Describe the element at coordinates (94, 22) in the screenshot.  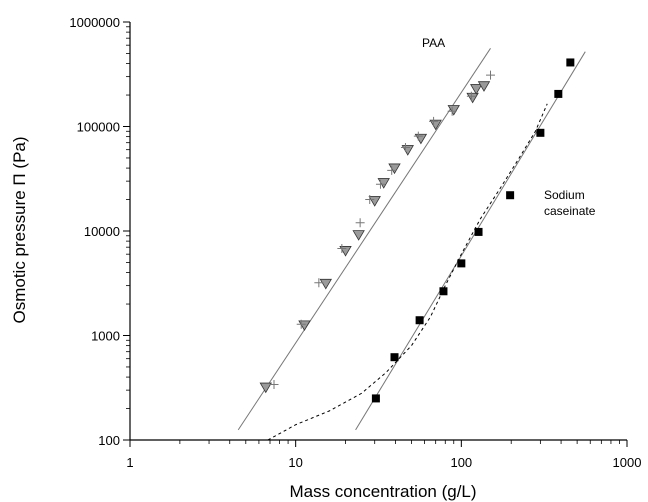
I see `y-tick-label: 1000000` at that location.